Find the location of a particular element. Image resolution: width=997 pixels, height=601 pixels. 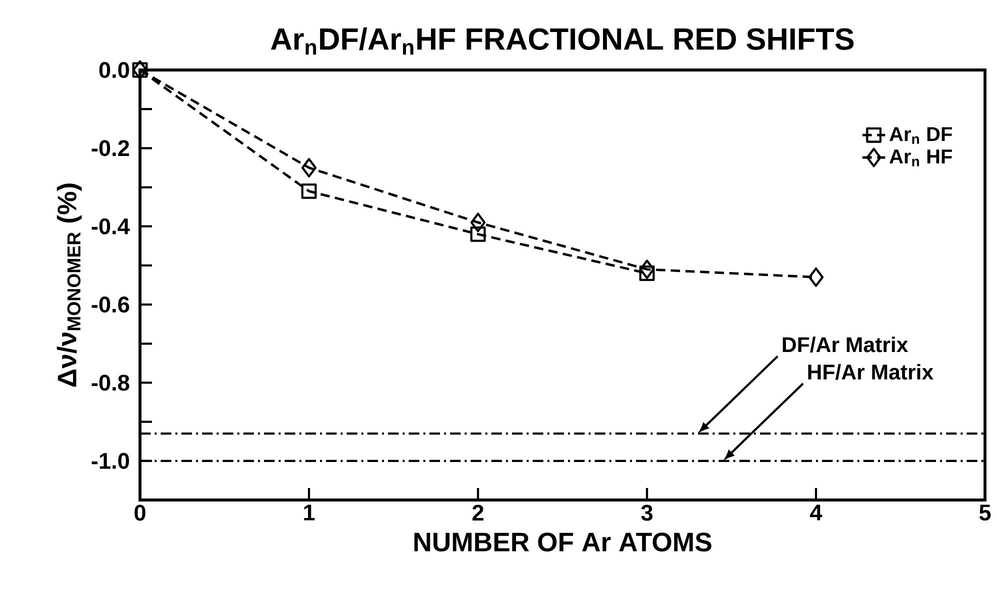

x-tick-label: 4 is located at coordinates (816, 512).